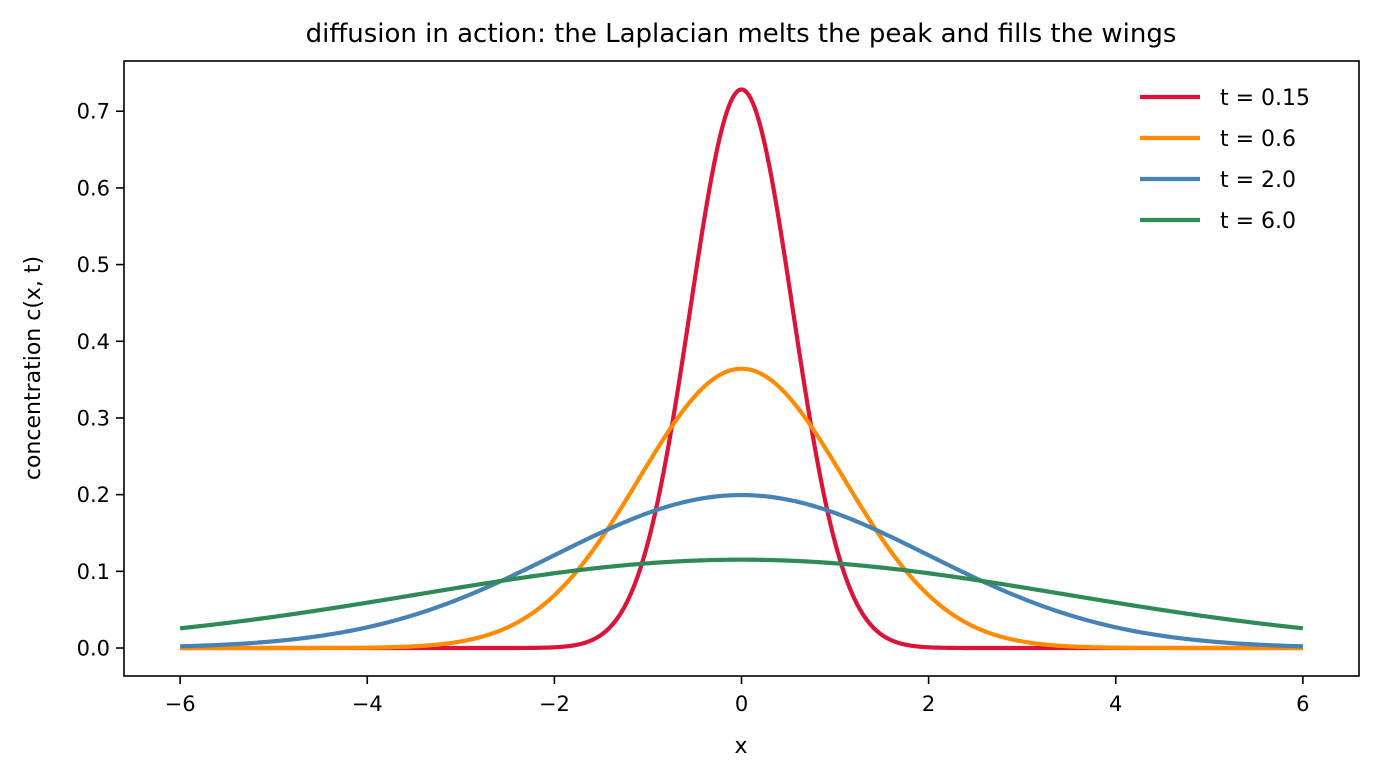  I want to click on y-tick-label: 0.6, so click(93, 188).